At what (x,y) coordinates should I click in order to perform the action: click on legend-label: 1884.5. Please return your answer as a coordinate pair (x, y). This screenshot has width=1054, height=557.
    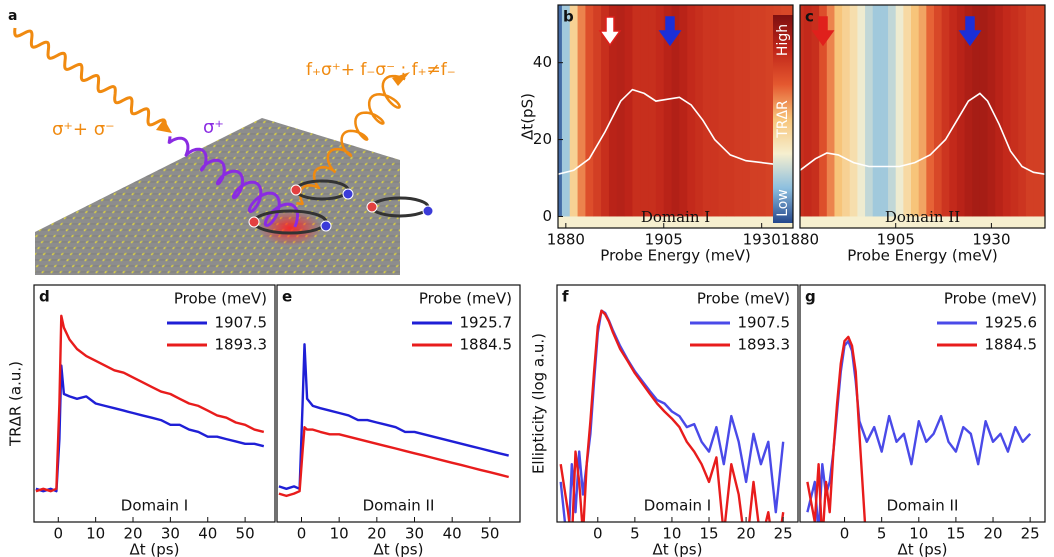
    Looking at the image, I should click on (486, 345).